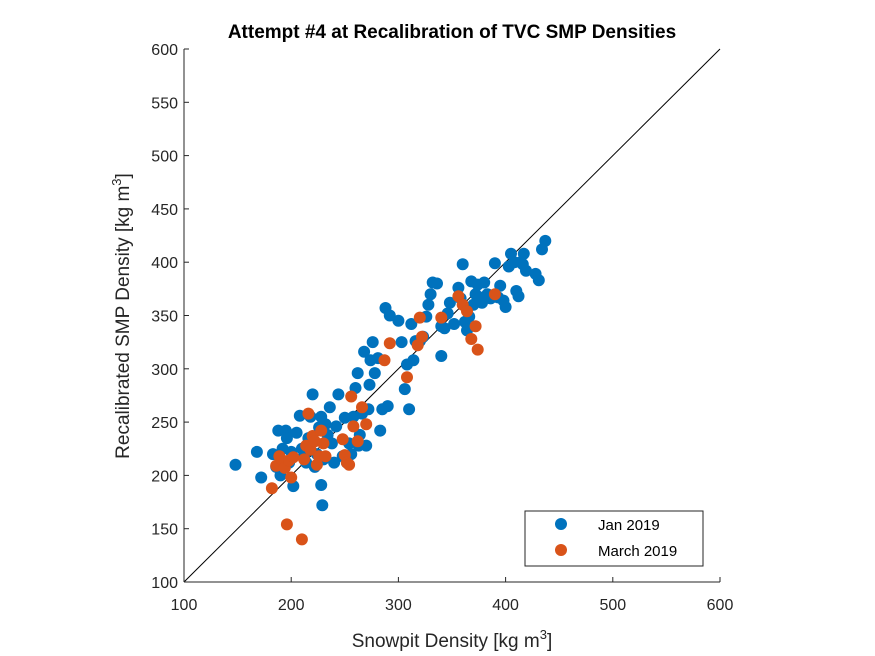 The width and height of the screenshot is (875, 656). What do you see at coordinates (164, 263) in the screenshot?
I see `y-tick-label: 400` at bounding box center [164, 263].